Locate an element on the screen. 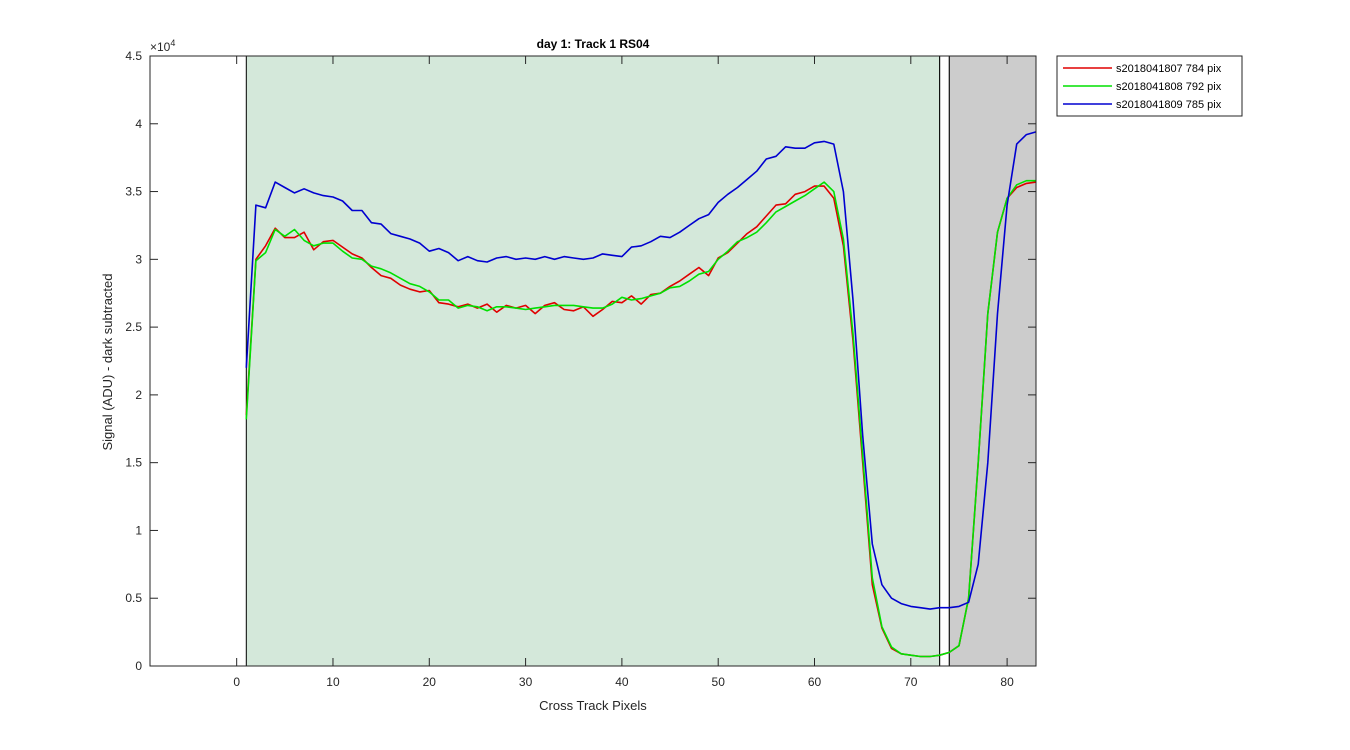  x-tick-label: 0 is located at coordinates (236, 682).